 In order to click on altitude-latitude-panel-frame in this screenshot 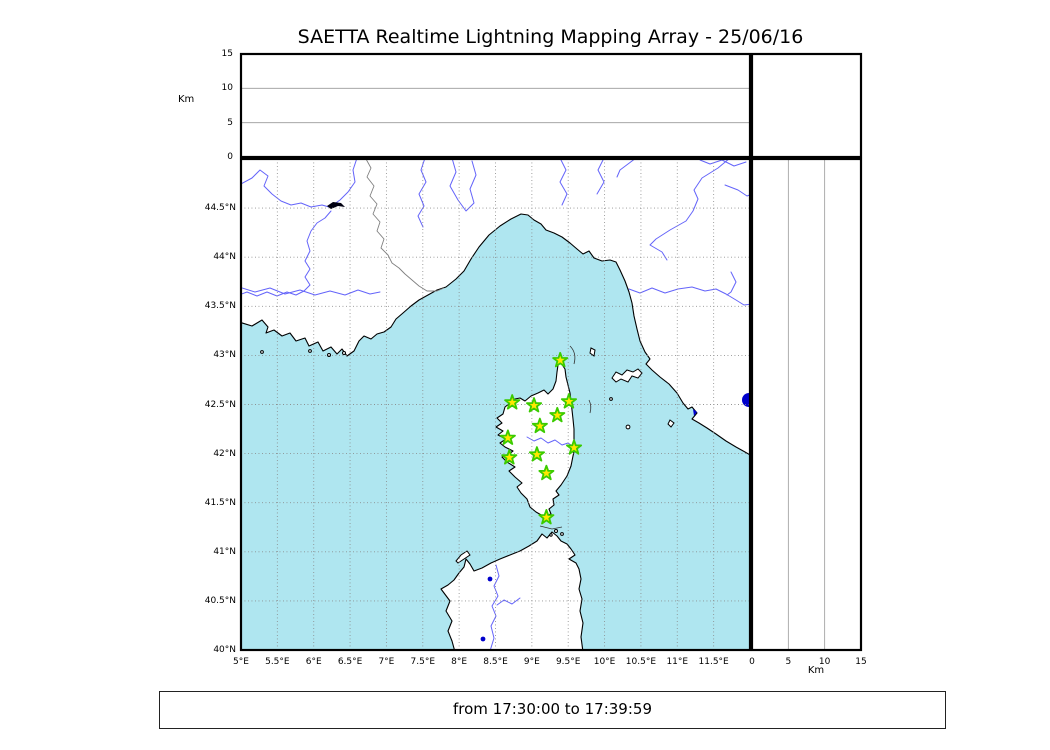, I will do `click(806, 404)`.